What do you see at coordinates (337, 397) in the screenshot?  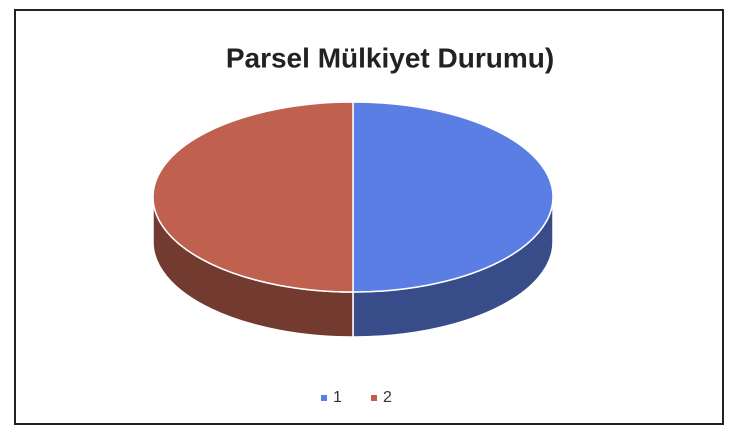 I see `legend-label: 1` at bounding box center [337, 397].